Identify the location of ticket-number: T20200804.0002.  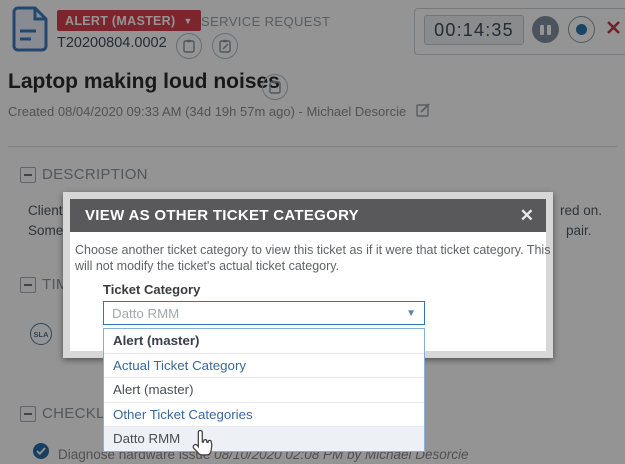
(112, 43).